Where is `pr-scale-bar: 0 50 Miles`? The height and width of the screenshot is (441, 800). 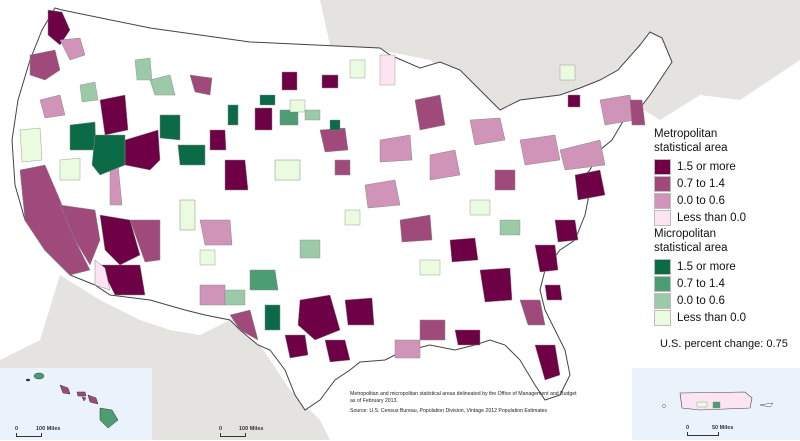 pr-scale-bar: 0 50 Miles is located at coordinates (716, 433).